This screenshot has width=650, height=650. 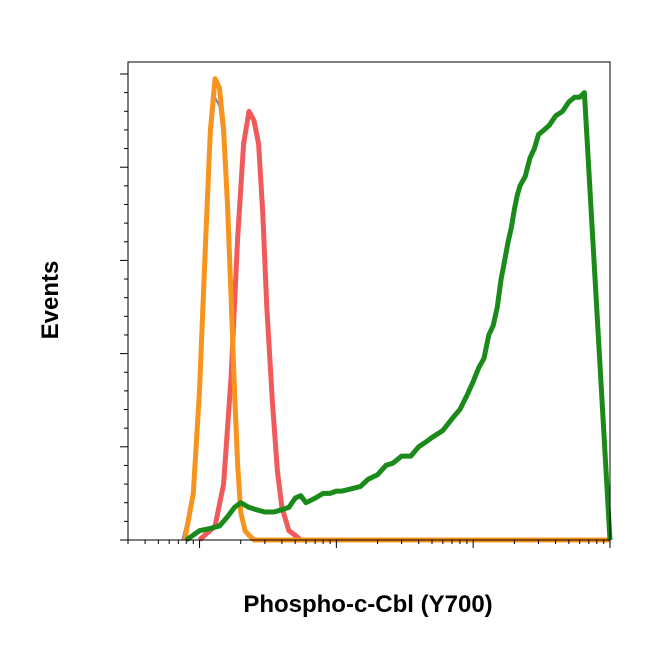 I want to click on x-axis-ticks, so click(x=369, y=544).